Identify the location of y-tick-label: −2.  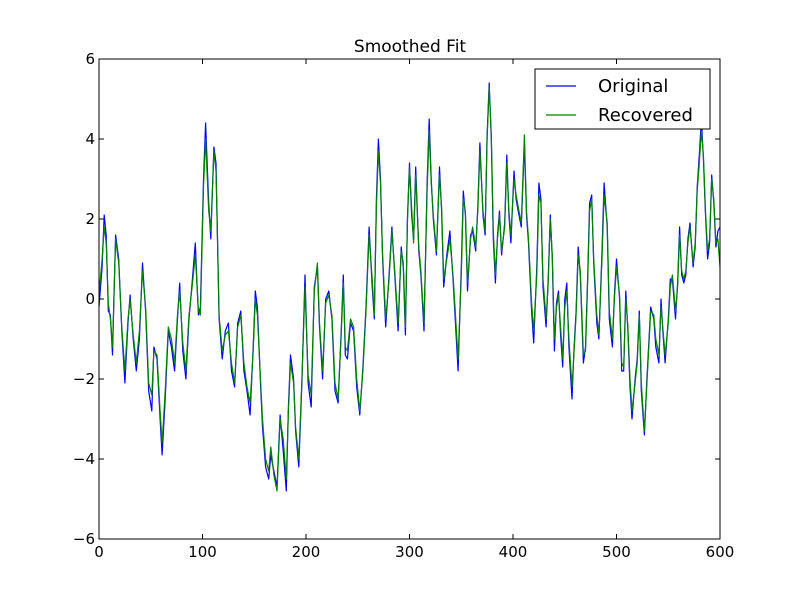
(84, 379).